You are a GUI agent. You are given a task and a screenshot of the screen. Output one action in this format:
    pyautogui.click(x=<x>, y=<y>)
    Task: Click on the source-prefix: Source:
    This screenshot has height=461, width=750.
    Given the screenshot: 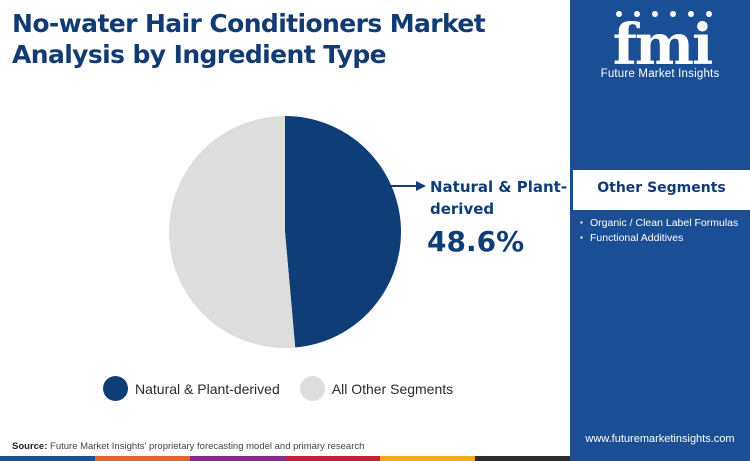 What is the action you would take?
    pyautogui.click(x=30, y=446)
    